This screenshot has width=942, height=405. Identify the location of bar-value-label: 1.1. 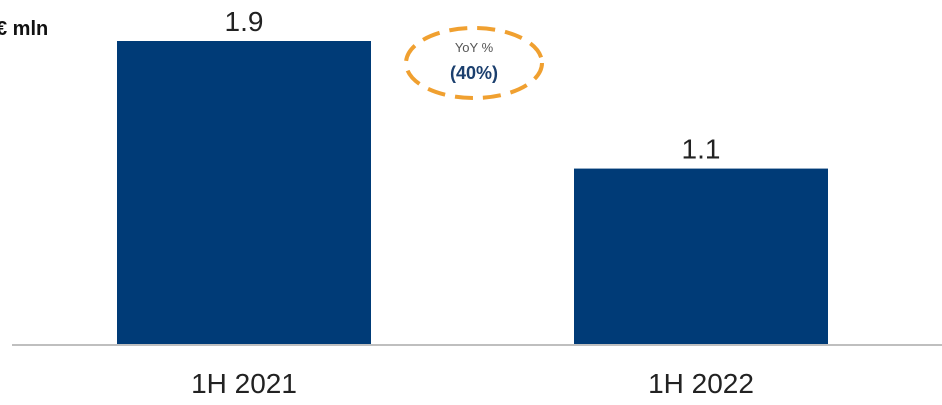
(701, 149).